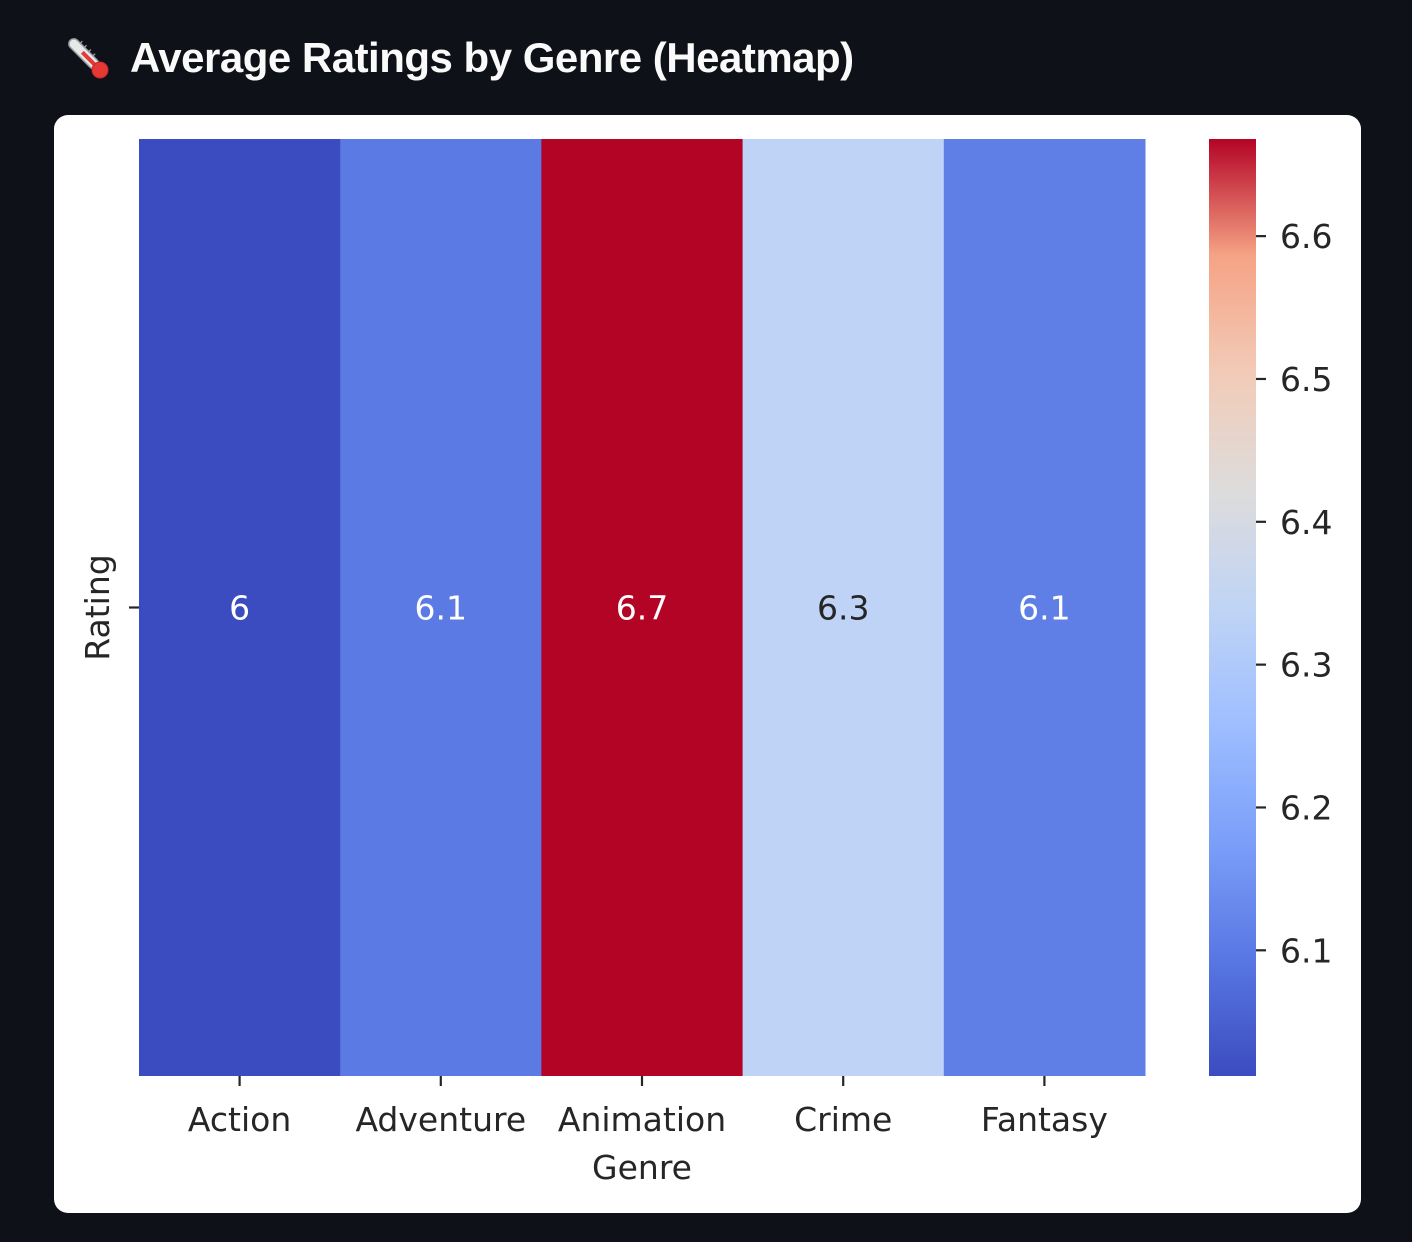  Describe the element at coordinates (642, 1119) in the screenshot. I see `x-tick-label: Animation` at that location.